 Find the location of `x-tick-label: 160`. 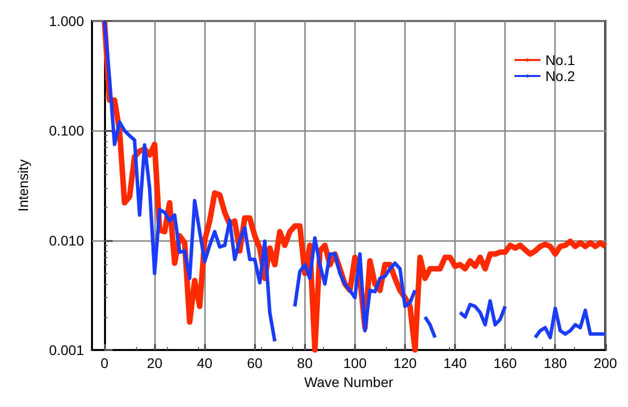

x-tick-label: 160 is located at coordinates (505, 363).